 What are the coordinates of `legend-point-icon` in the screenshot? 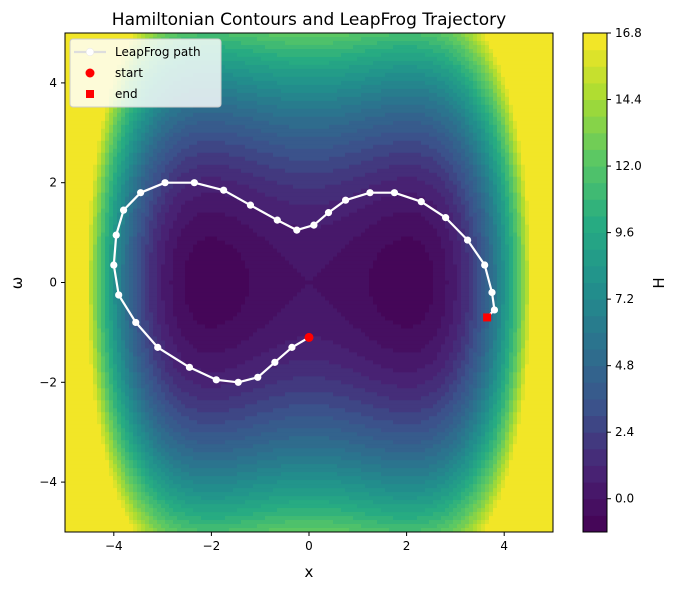 It's located at (90, 52).